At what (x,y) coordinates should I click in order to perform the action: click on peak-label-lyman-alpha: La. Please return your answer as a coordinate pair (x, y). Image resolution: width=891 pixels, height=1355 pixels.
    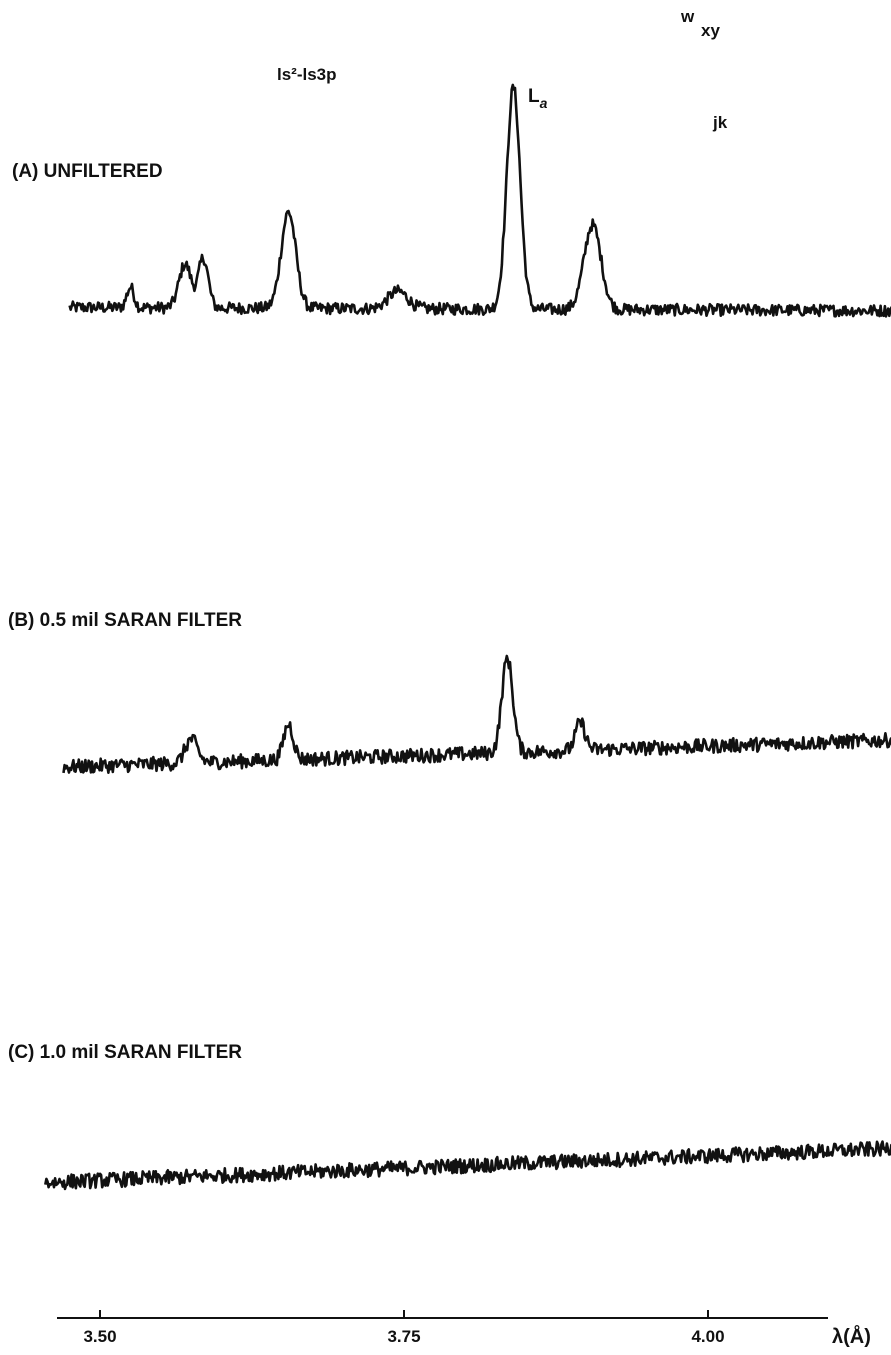
    Looking at the image, I should click on (538, 98).